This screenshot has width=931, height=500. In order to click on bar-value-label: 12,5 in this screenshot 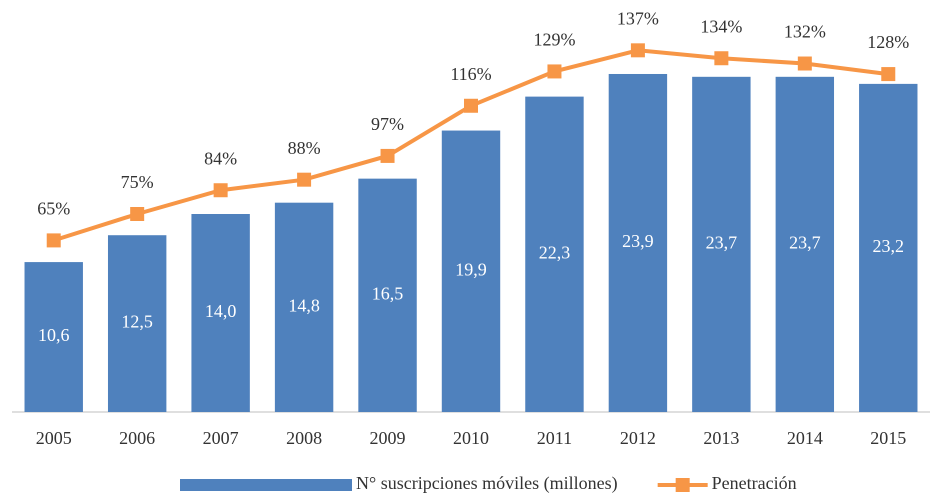, I will do `click(137, 322)`.